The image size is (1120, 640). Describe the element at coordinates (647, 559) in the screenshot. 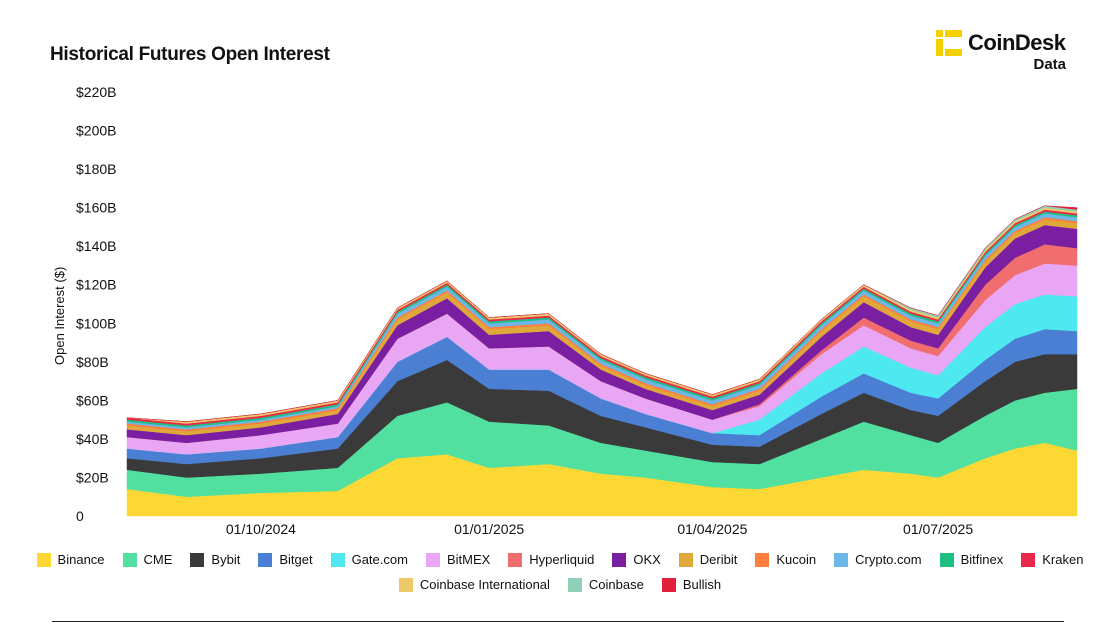

I see `legend-label: OKX` at that location.